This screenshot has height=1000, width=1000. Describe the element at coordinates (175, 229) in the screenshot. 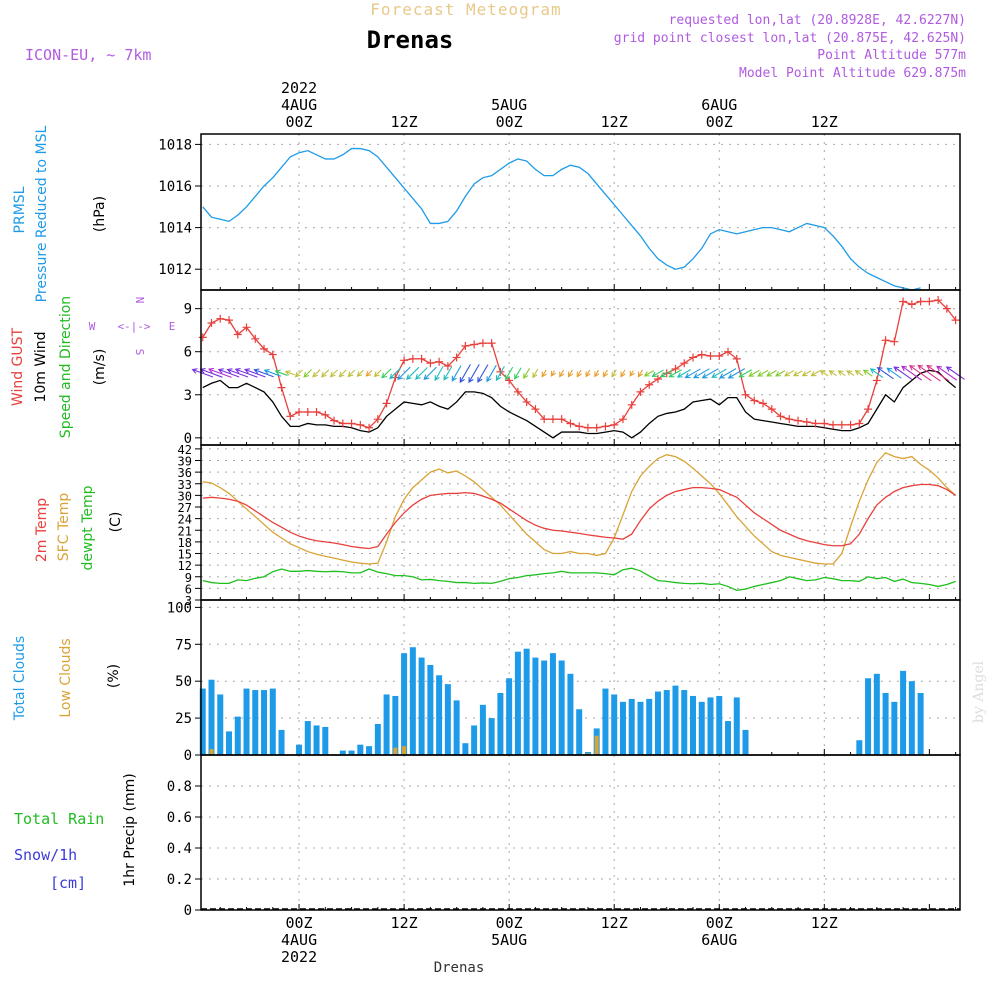

I see `ytick-label-pressure: 1014` at that location.